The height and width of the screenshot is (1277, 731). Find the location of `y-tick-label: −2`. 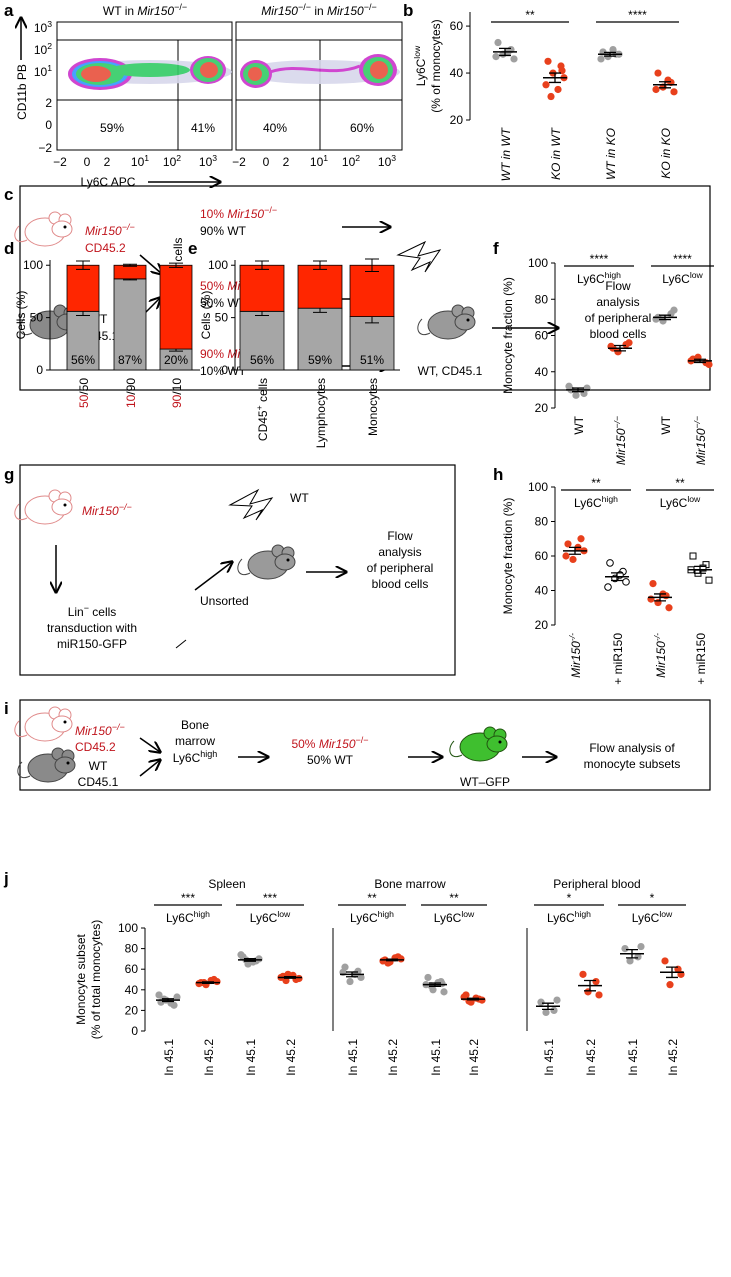

y-tick-label: −2 is located at coordinates (45, 148).